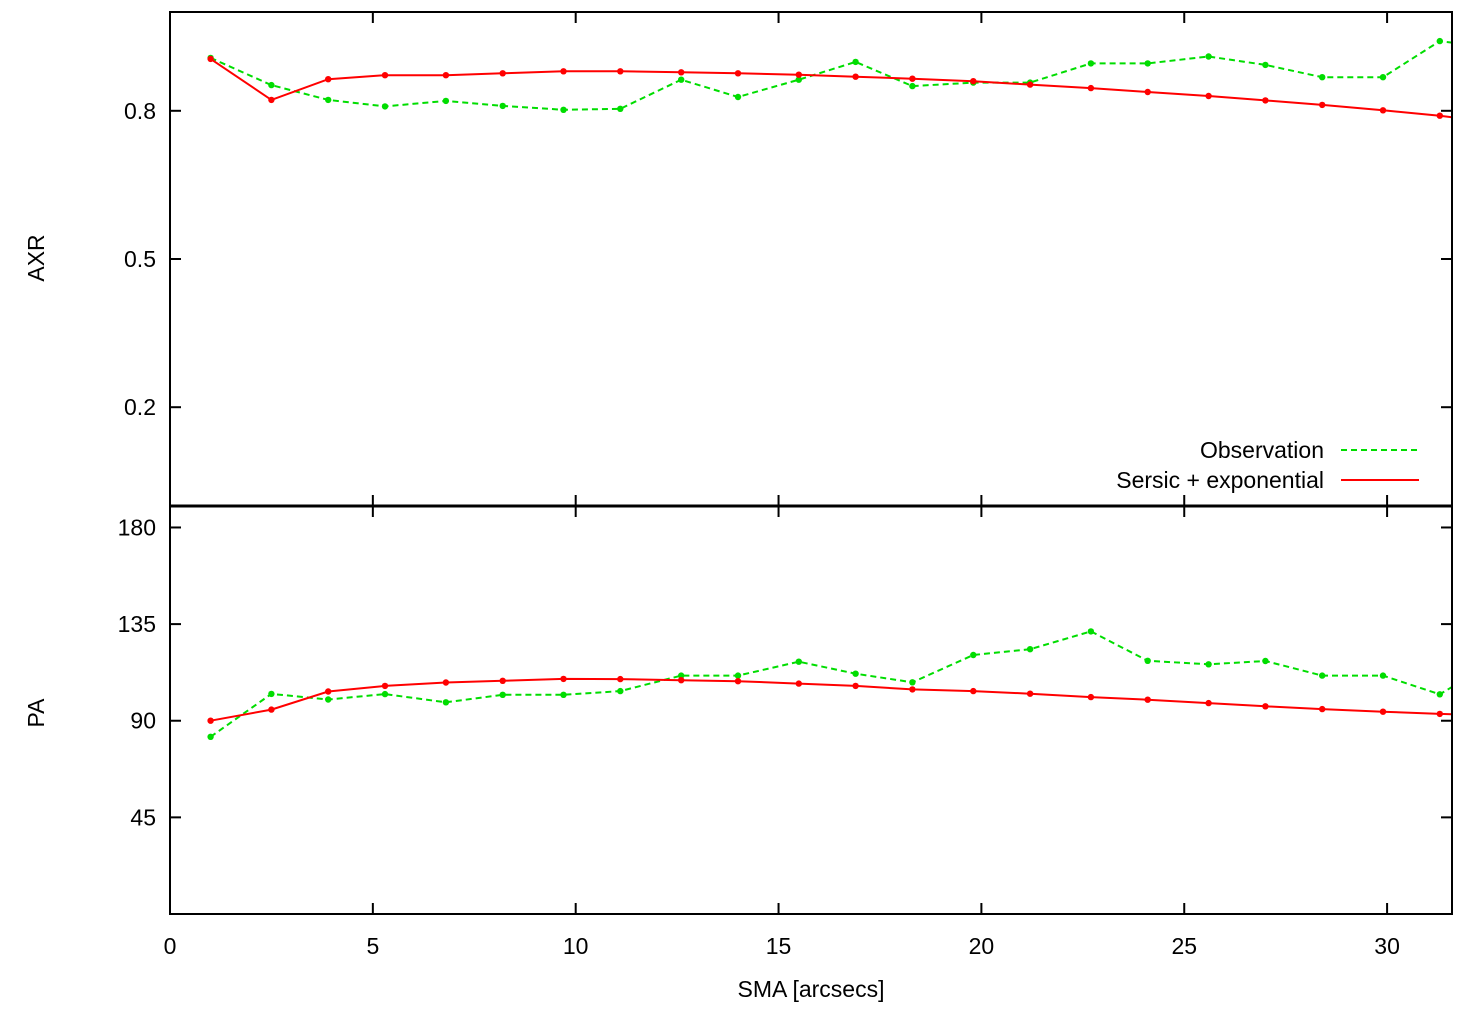  I want to click on y-tick-label-axr-0: 0.2, so click(140, 407).